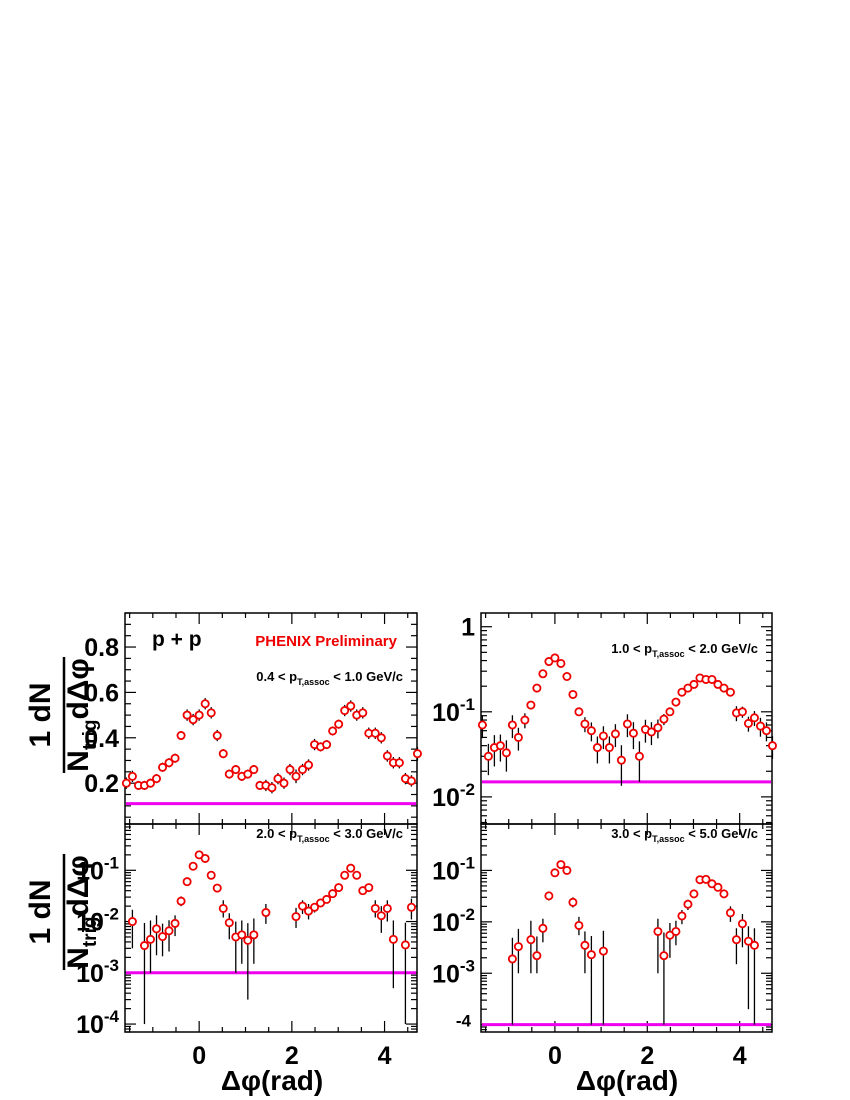 This screenshot has height=1100, width=850. What do you see at coordinates (177, 639) in the screenshot?
I see `system-label: p + p` at bounding box center [177, 639].